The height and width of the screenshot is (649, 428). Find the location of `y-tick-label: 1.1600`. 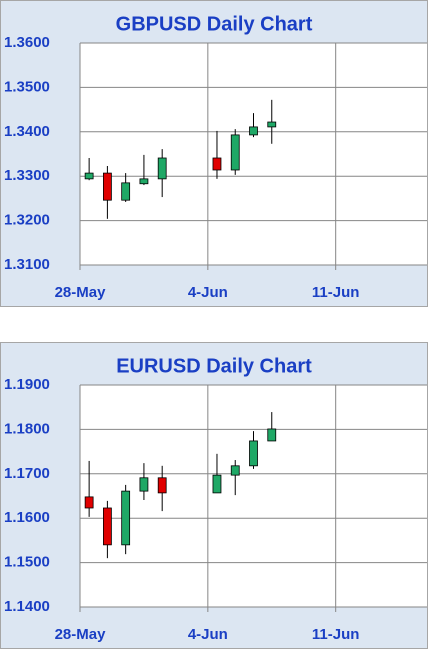

y-tick-label: 1.1600 is located at coordinates (27, 517).